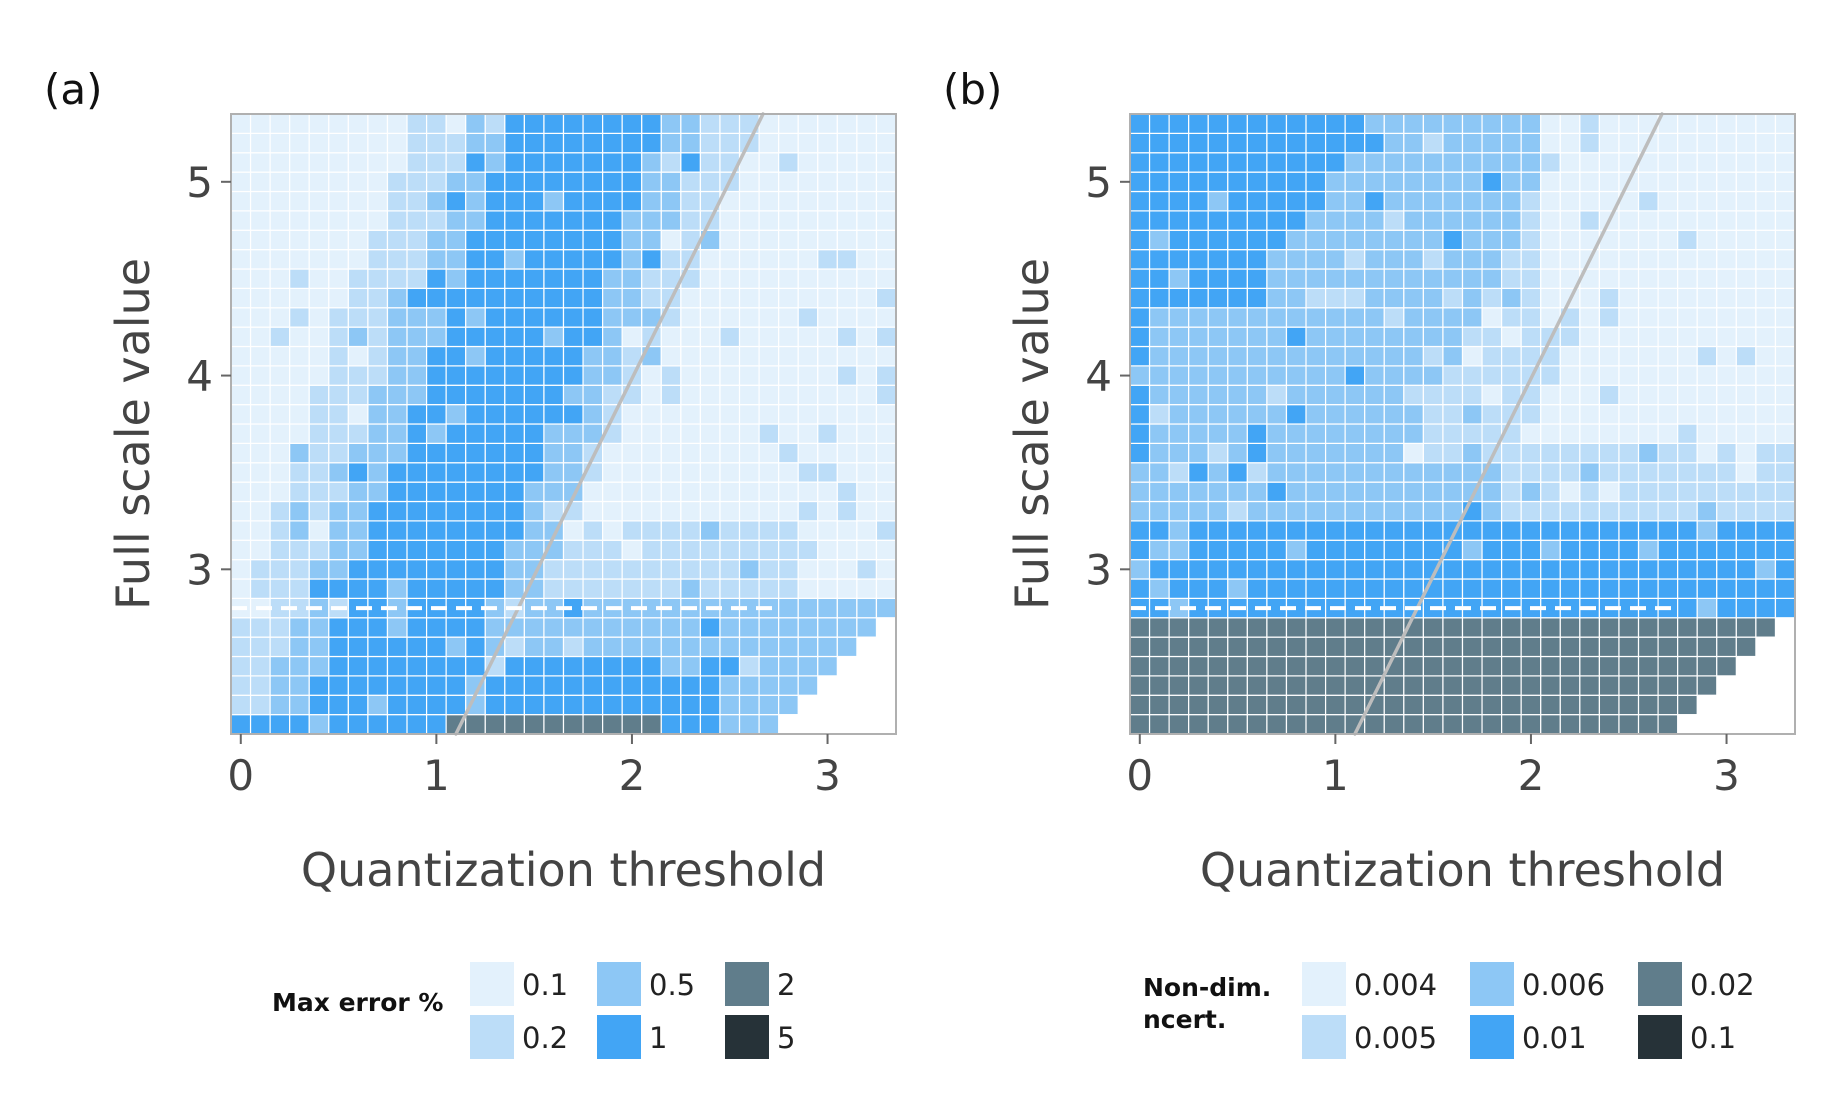 This screenshot has height=1117, width=1825. I want to click on legend-label: 0.5, so click(672, 985).